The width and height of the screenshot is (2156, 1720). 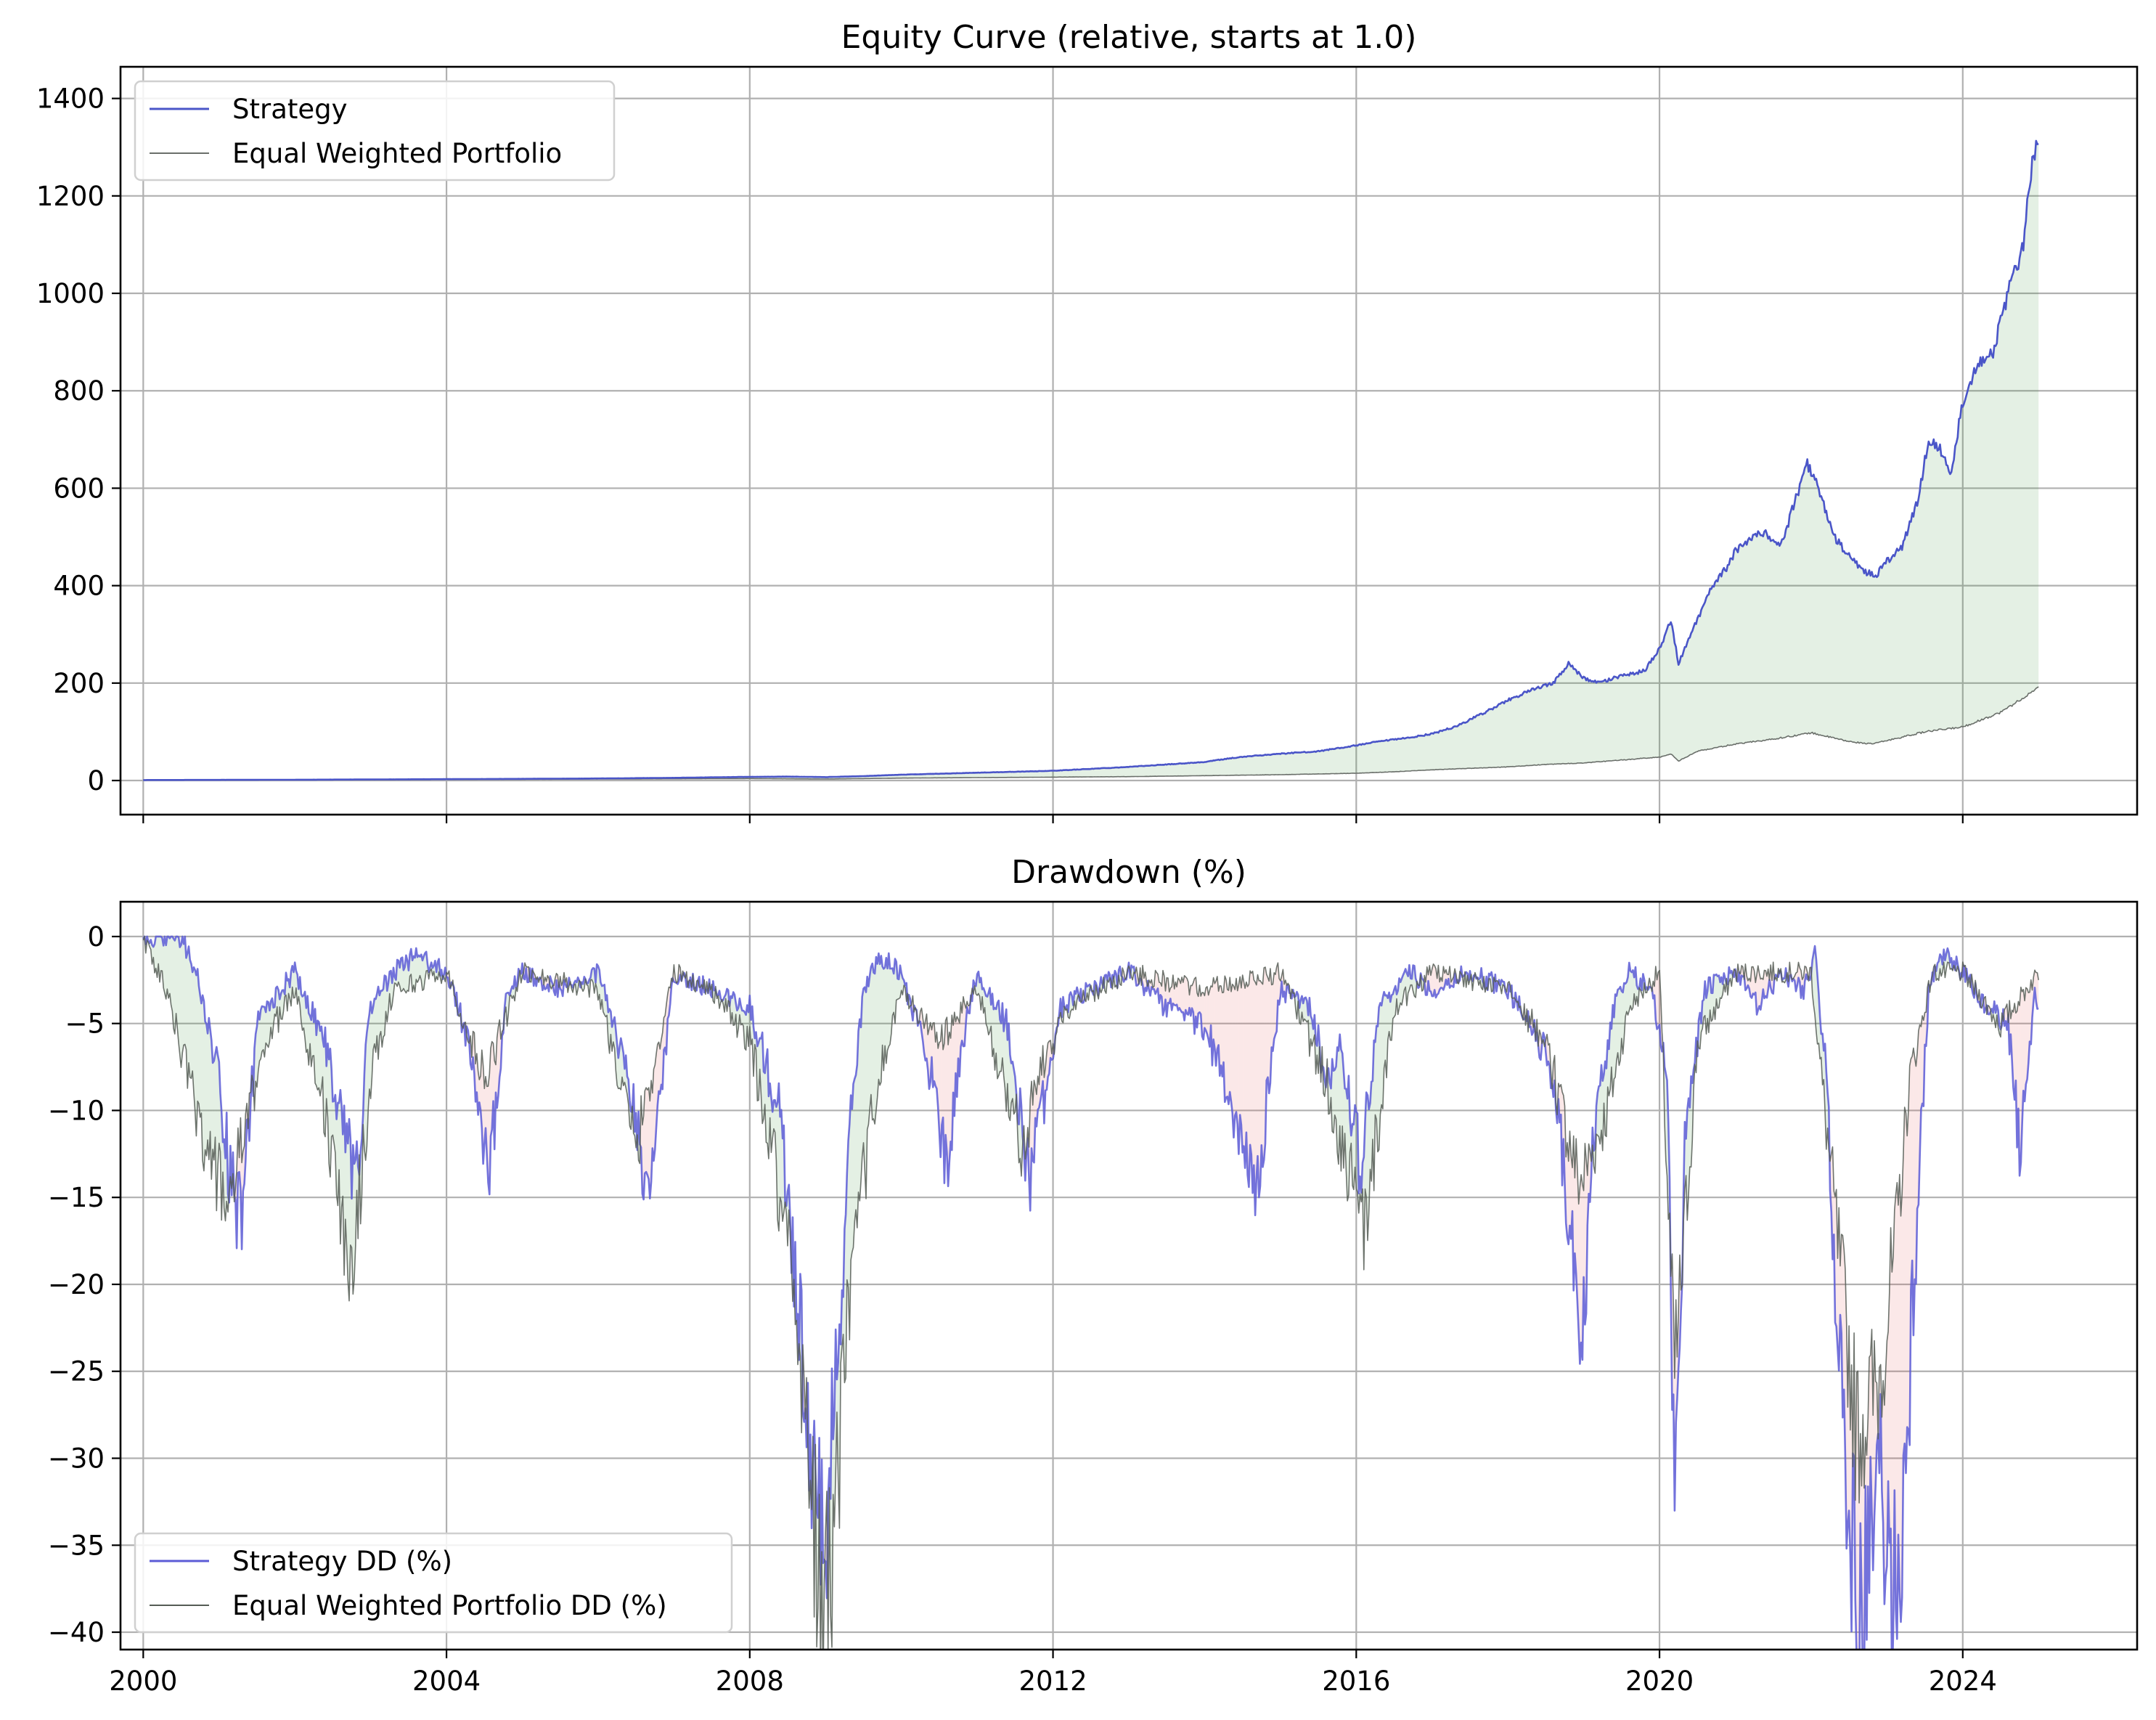 What do you see at coordinates (96, 937) in the screenshot?
I see `y-tick-label: 0` at bounding box center [96, 937].